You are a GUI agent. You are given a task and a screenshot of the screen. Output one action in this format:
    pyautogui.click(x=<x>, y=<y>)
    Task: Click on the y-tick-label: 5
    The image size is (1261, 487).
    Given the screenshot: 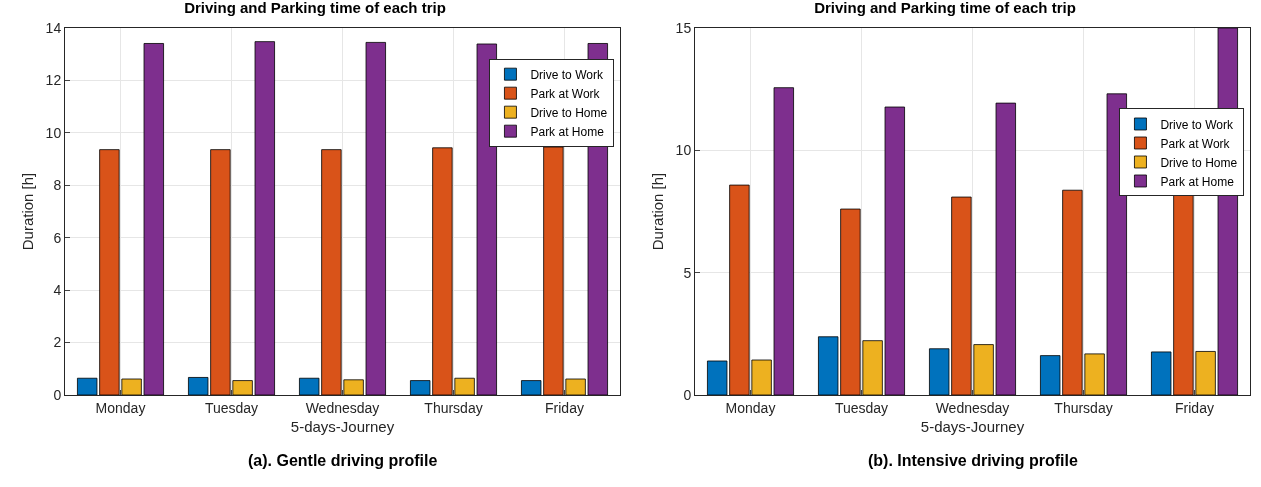 What is the action you would take?
    pyautogui.click(x=687, y=272)
    